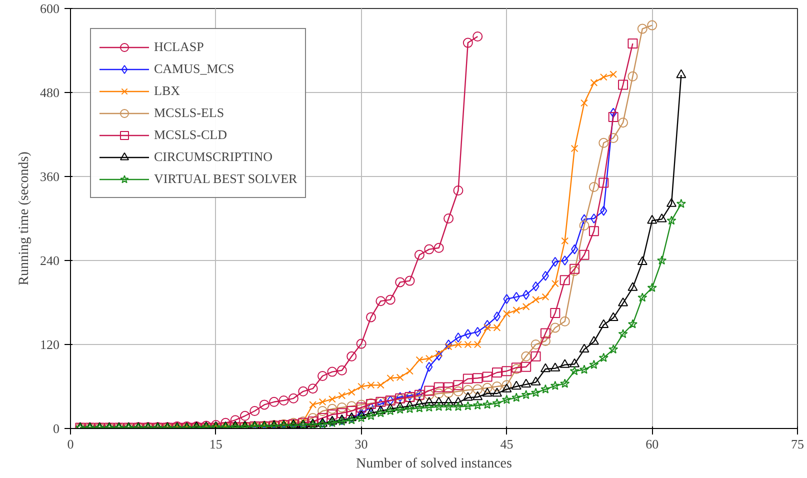 The image size is (807, 478). What do you see at coordinates (50, 260) in the screenshot?
I see `y-tick-label: 240` at bounding box center [50, 260].